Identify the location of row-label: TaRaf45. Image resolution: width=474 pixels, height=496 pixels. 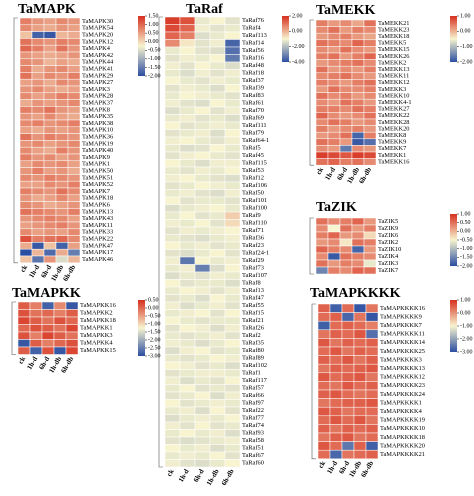
(253, 155).